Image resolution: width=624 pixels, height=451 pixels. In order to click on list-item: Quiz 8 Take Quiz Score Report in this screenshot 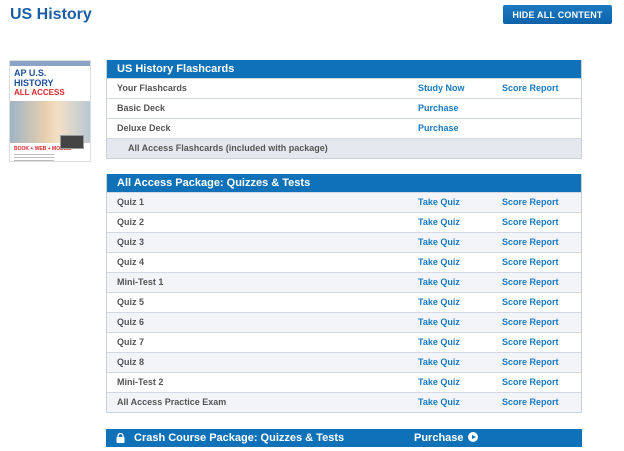, I will do `click(344, 362)`.